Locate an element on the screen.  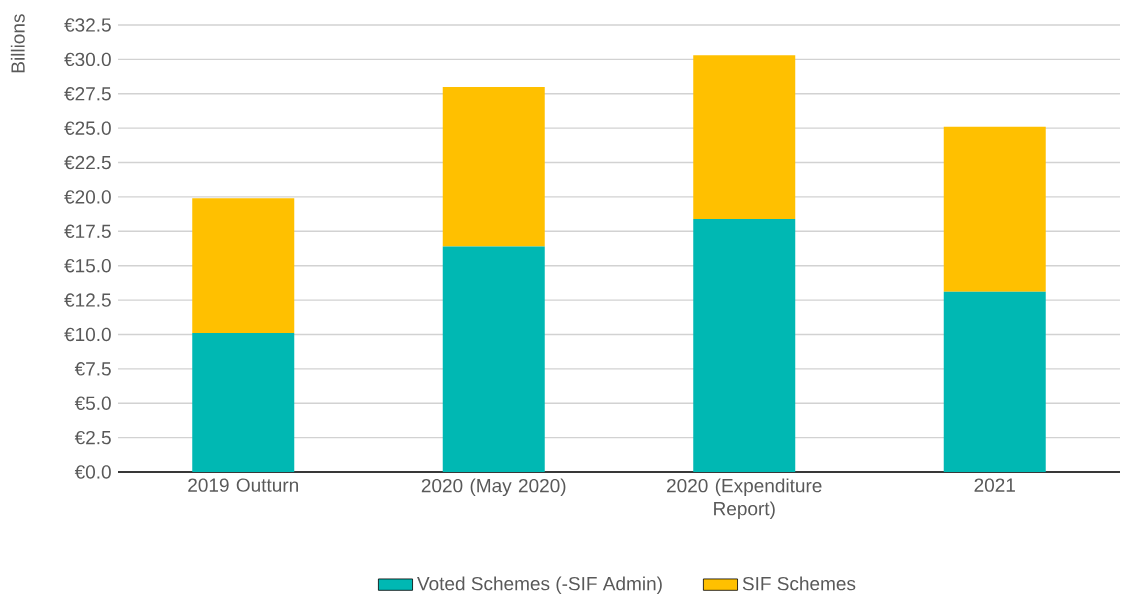
y-tick-label: €10.0 is located at coordinates (87, 334).